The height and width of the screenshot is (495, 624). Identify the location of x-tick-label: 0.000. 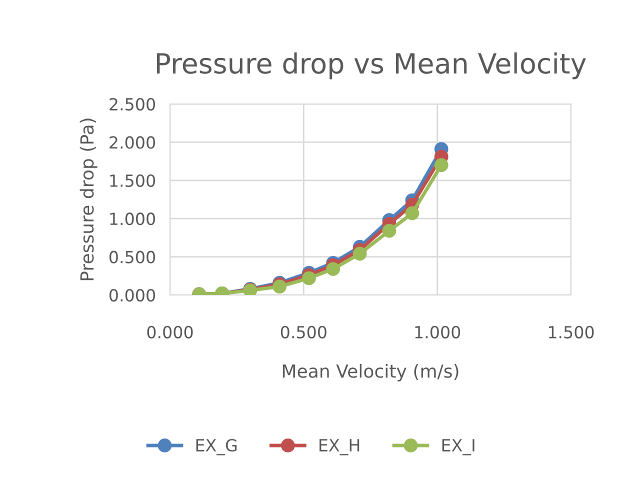
(170, 332).